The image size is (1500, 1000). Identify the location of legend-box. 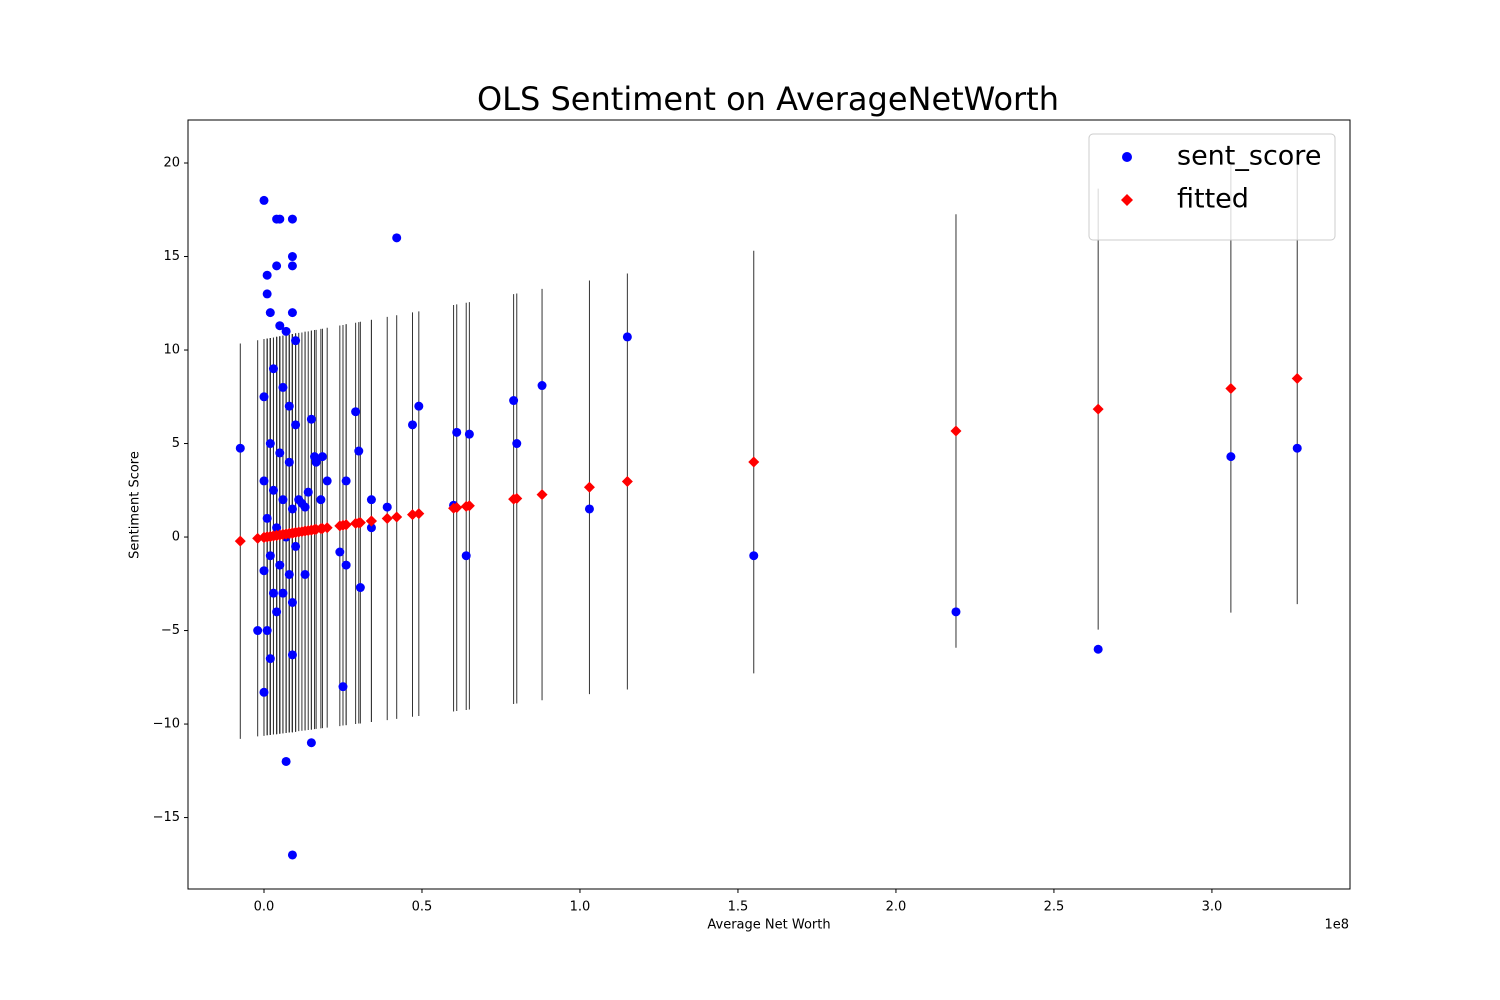
(1212, 187).